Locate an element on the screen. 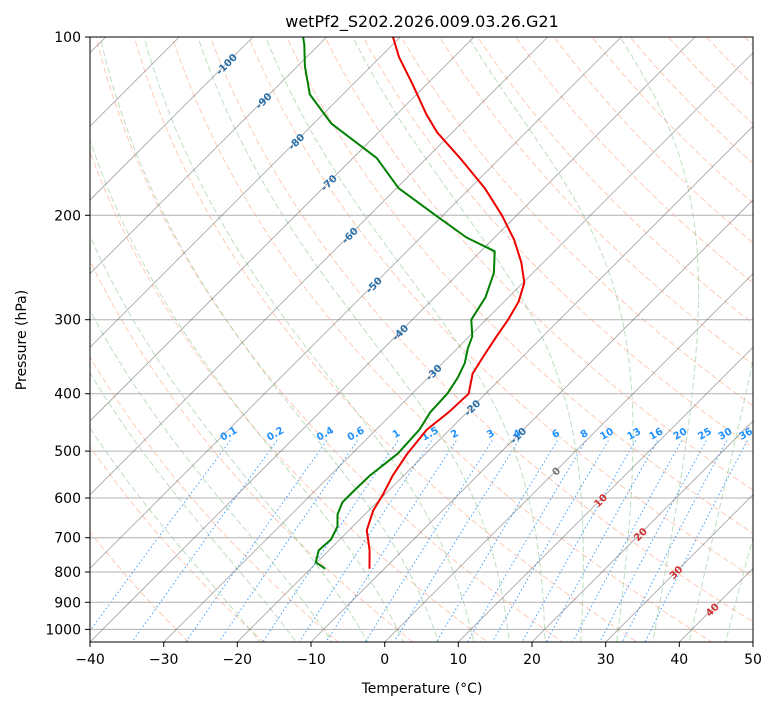  y-tick-label: 200 is located at coordinates (67, 216).